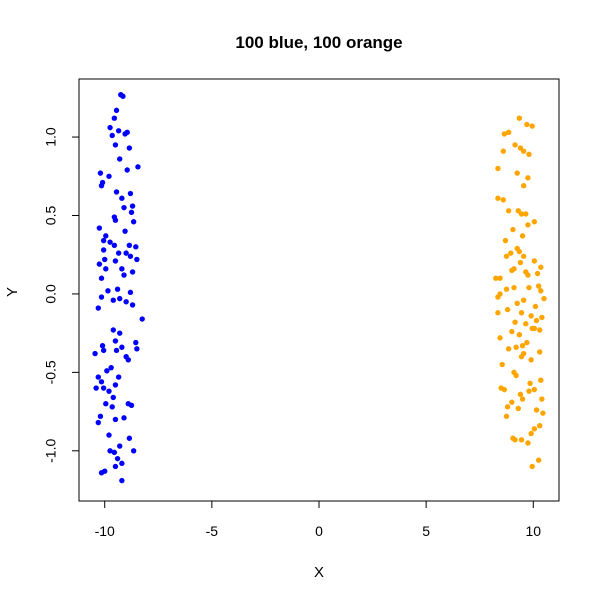 This screenshot has height=600, width=600. Describe the element at coordinates (51, 216) in the screenshot. I see `y-tick-label: 0.5` at that location.